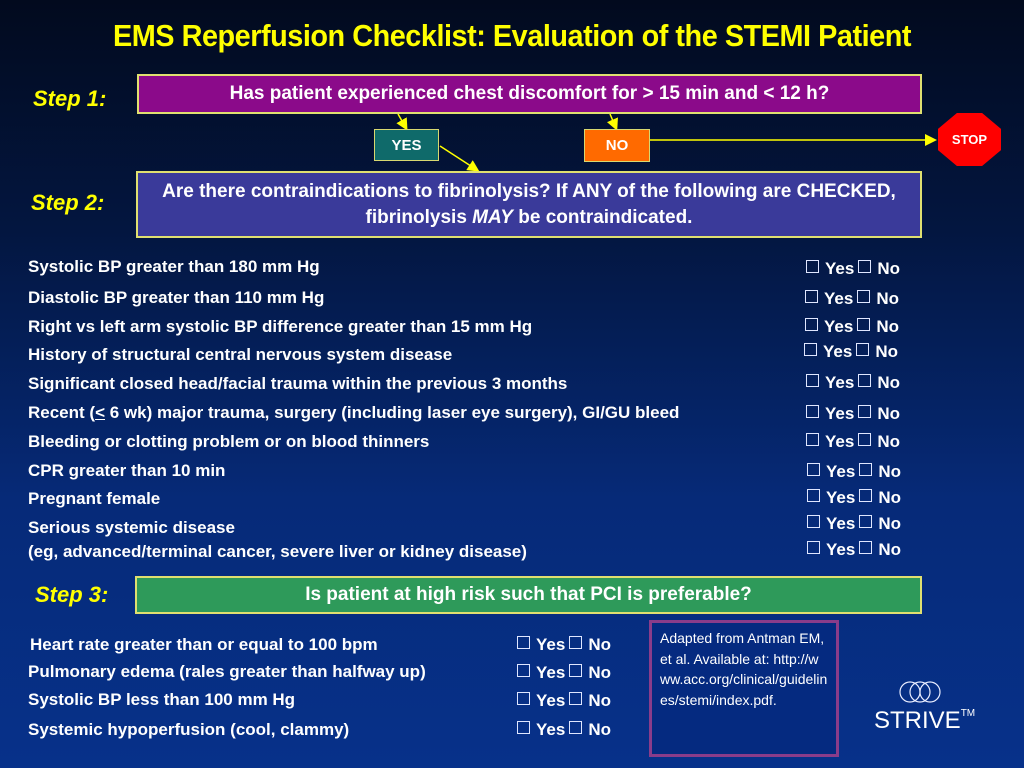 The image size is (1024, 768). What do you see at coordinates (62, 412) in the screenshot?
I see `item-text: Recent (` at bounding box center [62, 412].